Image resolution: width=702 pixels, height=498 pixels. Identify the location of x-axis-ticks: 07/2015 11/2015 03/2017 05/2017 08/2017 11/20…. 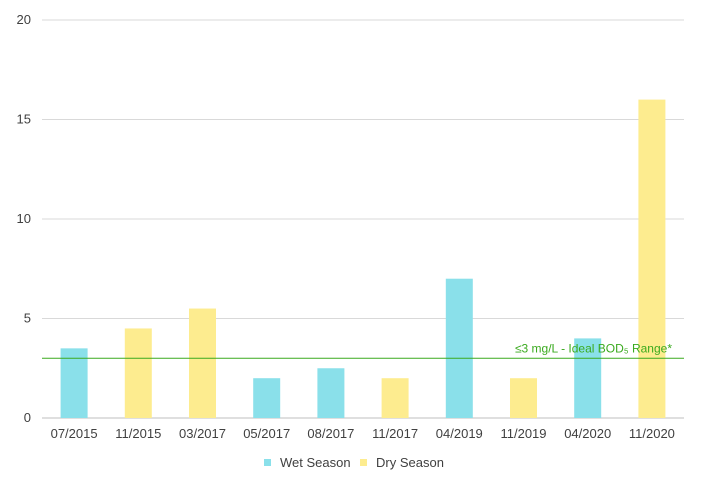
(363, 433).